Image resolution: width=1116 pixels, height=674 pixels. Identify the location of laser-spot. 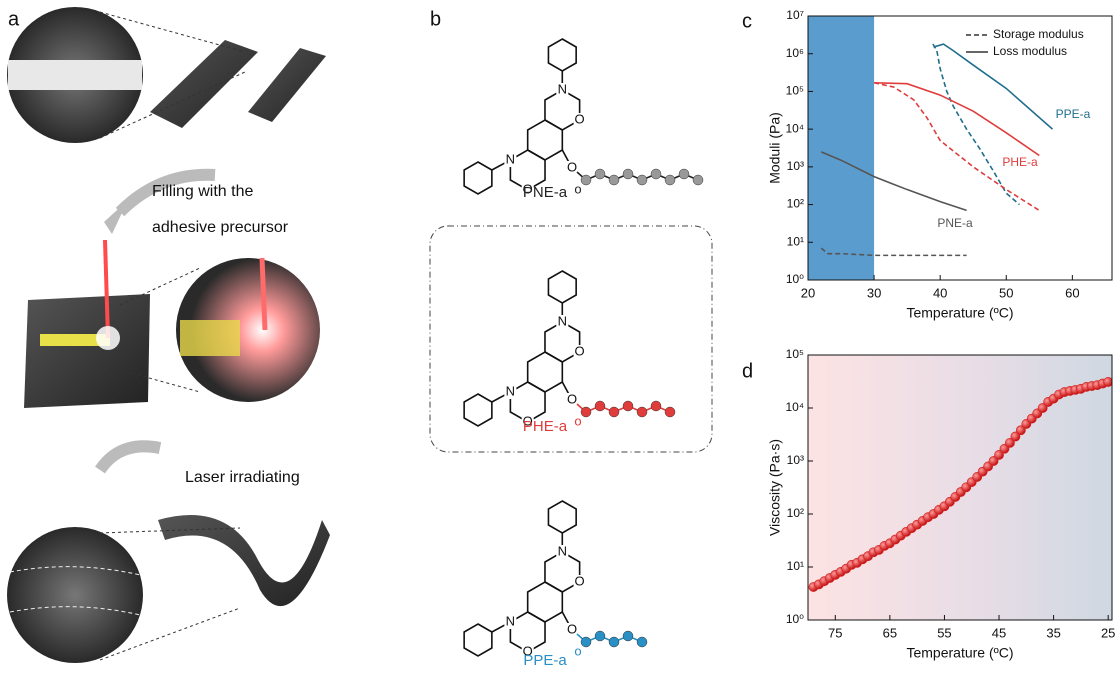
(108, 338).